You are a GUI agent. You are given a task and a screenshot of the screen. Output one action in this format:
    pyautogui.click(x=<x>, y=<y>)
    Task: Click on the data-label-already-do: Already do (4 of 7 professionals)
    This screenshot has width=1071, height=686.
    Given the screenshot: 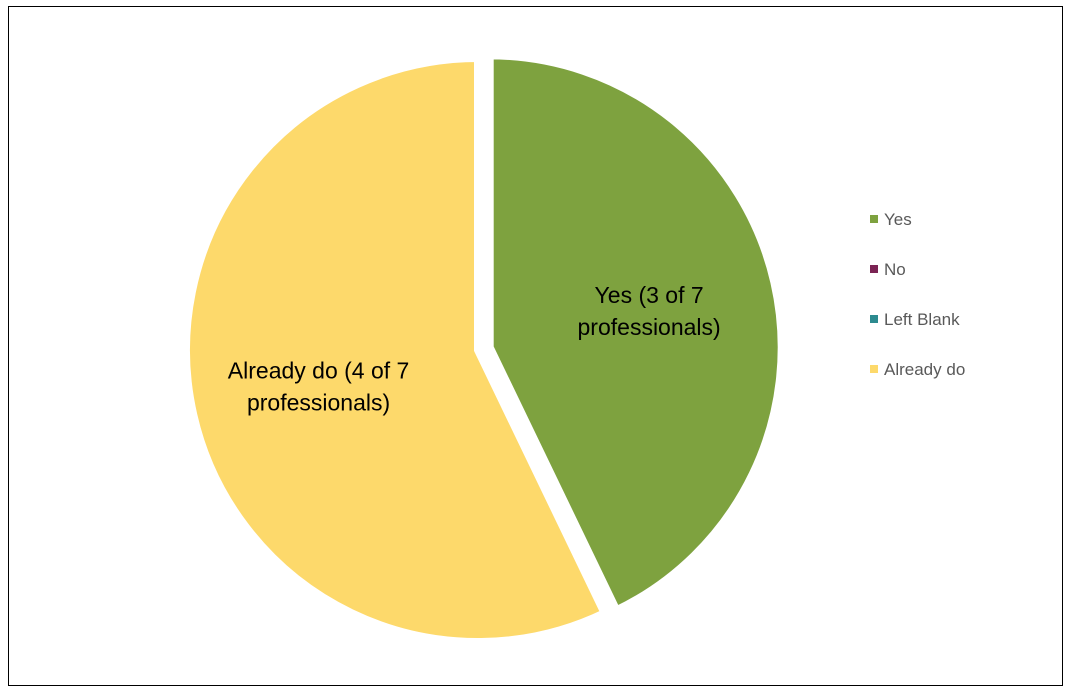 What is the action you would take?
    pyautogui.click(x=319, y=386)
    